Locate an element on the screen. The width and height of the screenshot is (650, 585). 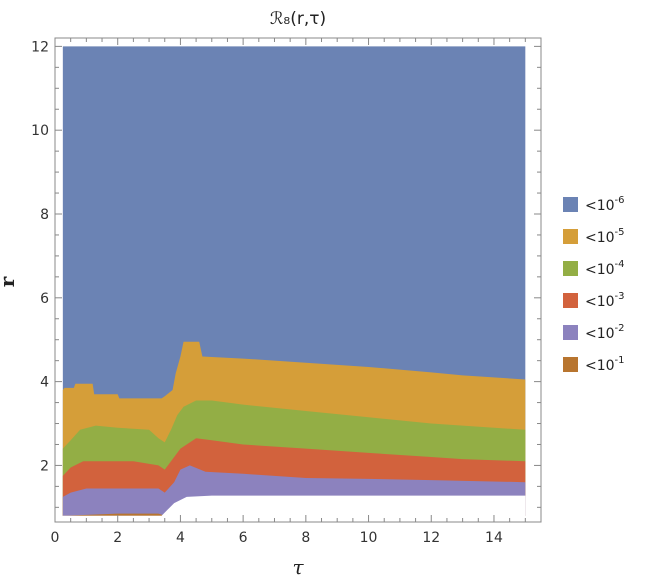
legend-label: <10-3 is located at coordinates (605, 300).